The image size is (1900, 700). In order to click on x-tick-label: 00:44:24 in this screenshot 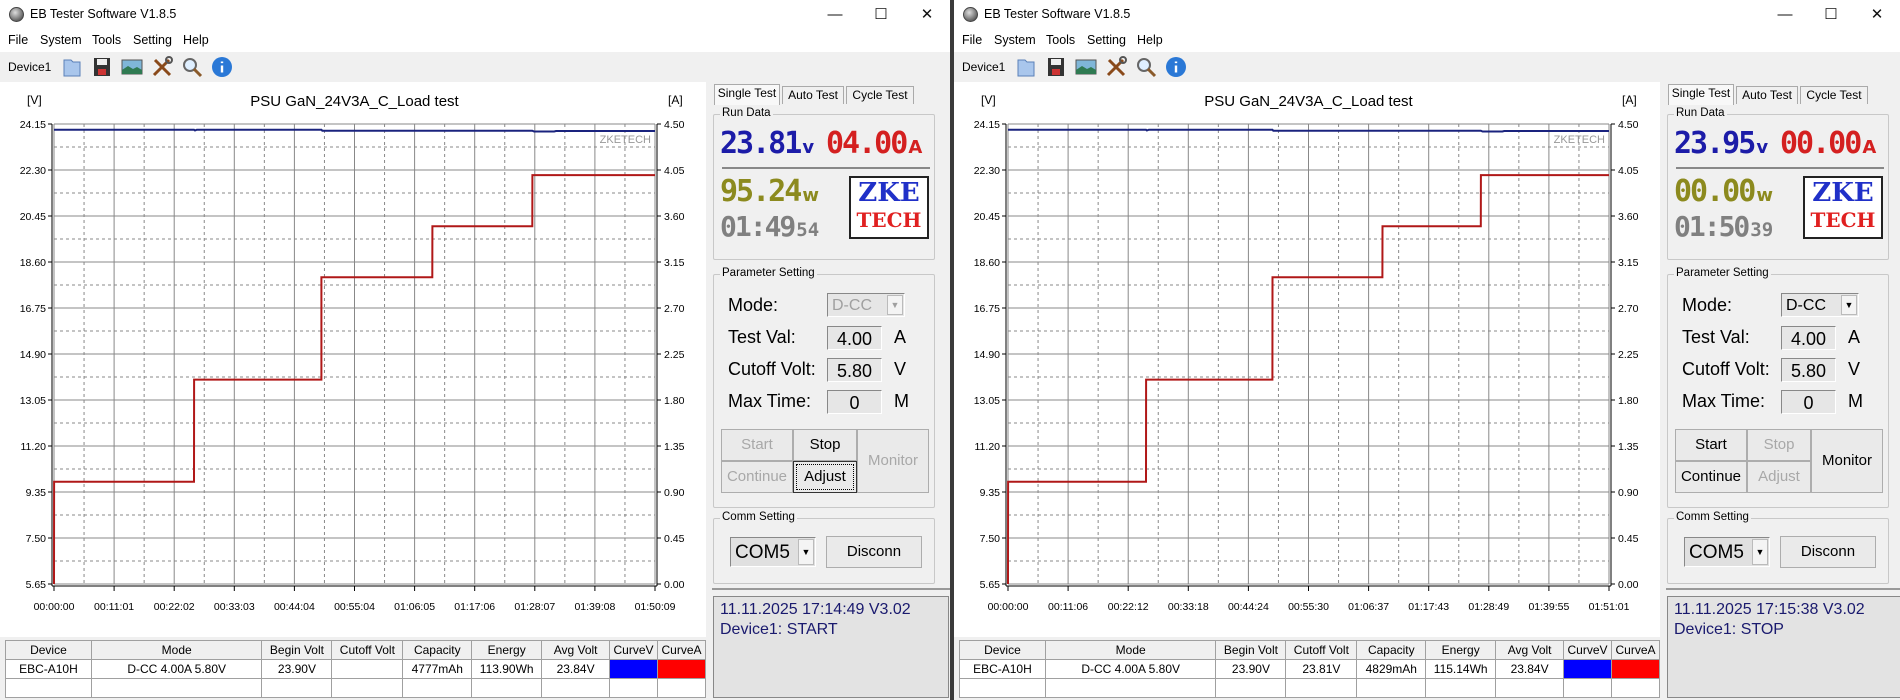, I will do `click(1248, 607)`.